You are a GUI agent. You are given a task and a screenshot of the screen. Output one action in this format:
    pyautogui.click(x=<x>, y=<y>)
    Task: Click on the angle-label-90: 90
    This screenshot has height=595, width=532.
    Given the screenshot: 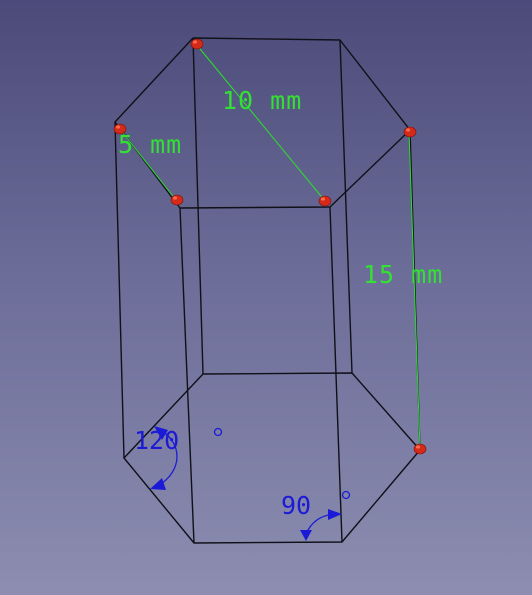 What is the action you would take?
    pyautogui.click(x=296, y=505)
    